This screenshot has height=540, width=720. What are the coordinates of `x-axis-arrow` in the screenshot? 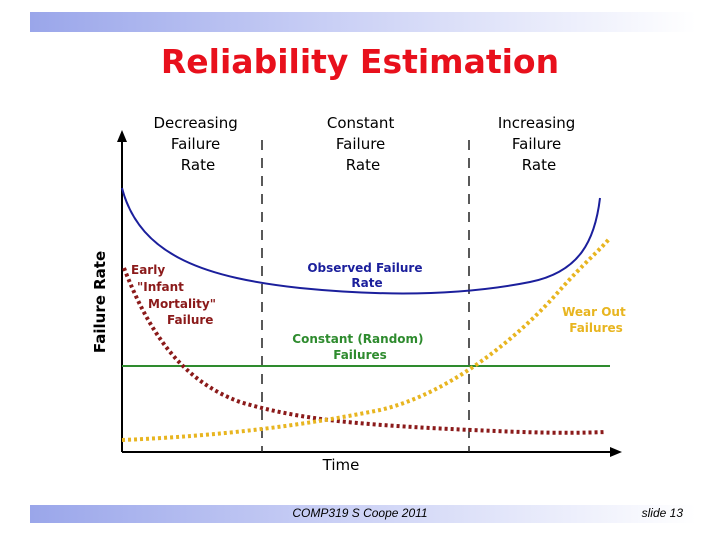 It's located at (616, 452).